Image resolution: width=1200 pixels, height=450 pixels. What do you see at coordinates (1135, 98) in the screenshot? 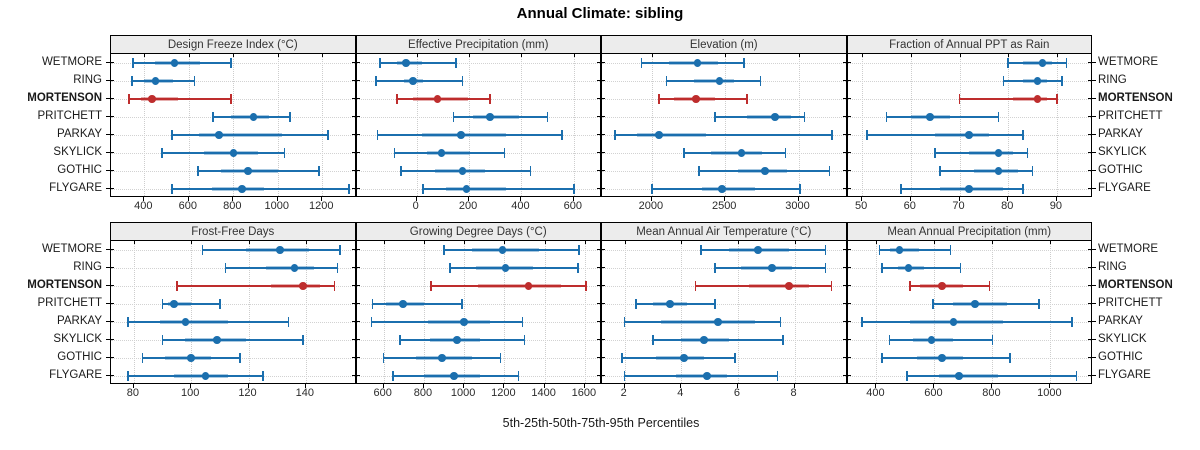
I see `site-label-right: MORTENSON` at bounding box center [1135, 98].